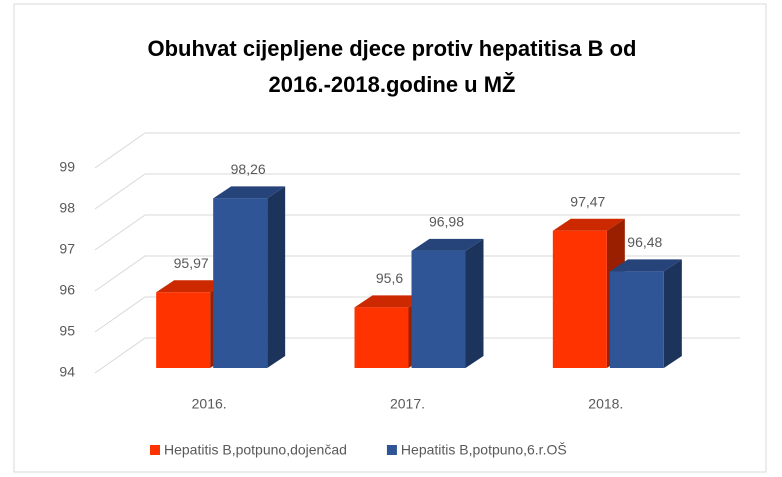  Describe the element at coordinates (67, 331) in the screenshot. I see `y-tick-label: 95` at that location.